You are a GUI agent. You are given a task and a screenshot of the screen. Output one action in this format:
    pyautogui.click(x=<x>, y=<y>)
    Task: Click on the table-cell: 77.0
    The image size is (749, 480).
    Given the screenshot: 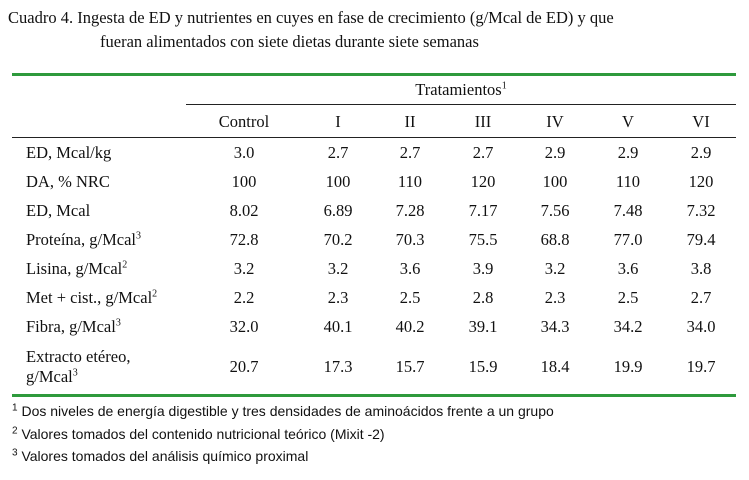 What is the action you would take?
    pyautogui.click(x=628, y=239)
    